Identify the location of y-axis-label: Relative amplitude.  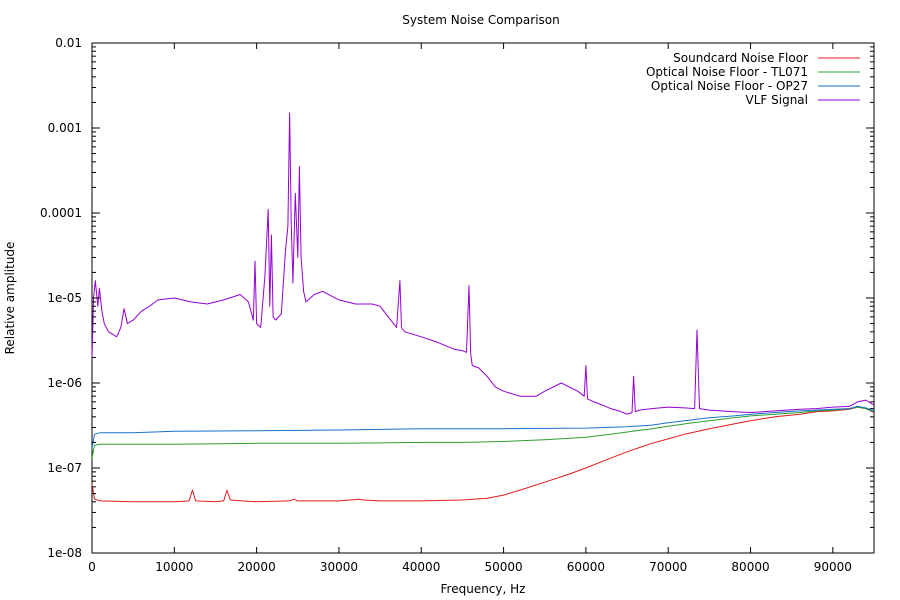
(10, 298).